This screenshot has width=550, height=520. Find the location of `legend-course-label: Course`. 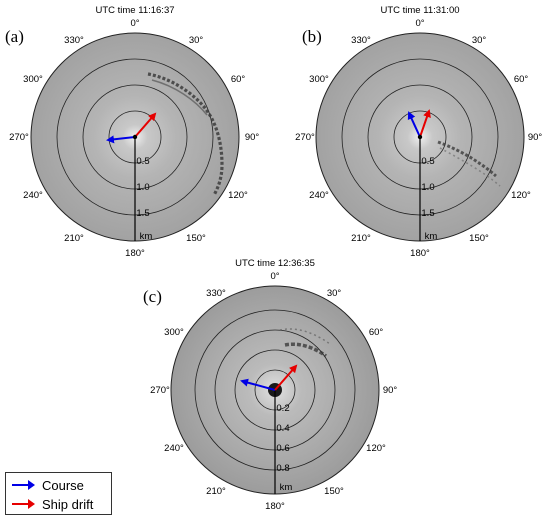

legend-course-label: Course is located at coordinates (63, 485).